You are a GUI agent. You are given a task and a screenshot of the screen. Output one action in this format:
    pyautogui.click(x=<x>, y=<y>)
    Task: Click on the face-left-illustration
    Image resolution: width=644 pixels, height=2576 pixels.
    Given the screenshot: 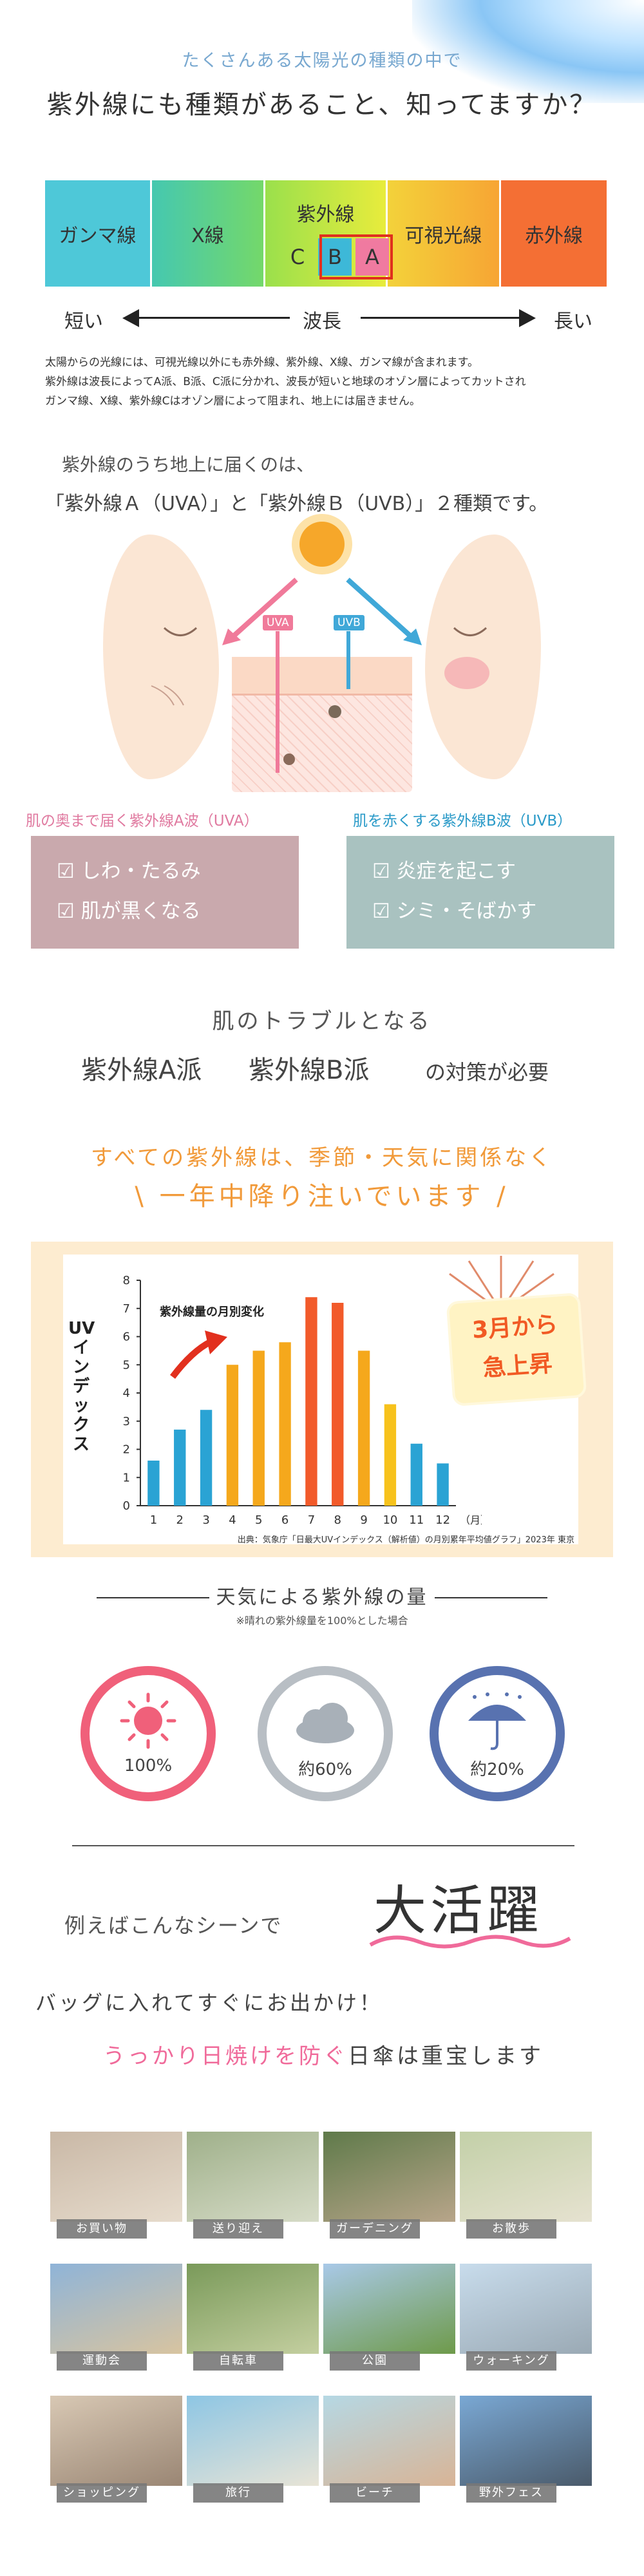 What is the action you would take?
    pyautogui.click(x=161, y=657)
    